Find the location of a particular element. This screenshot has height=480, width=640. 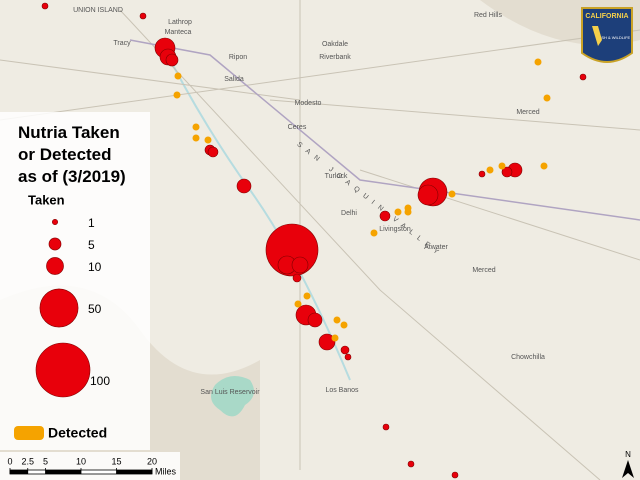

legend-detected-label: Detected is located at coordinates (77, 433).